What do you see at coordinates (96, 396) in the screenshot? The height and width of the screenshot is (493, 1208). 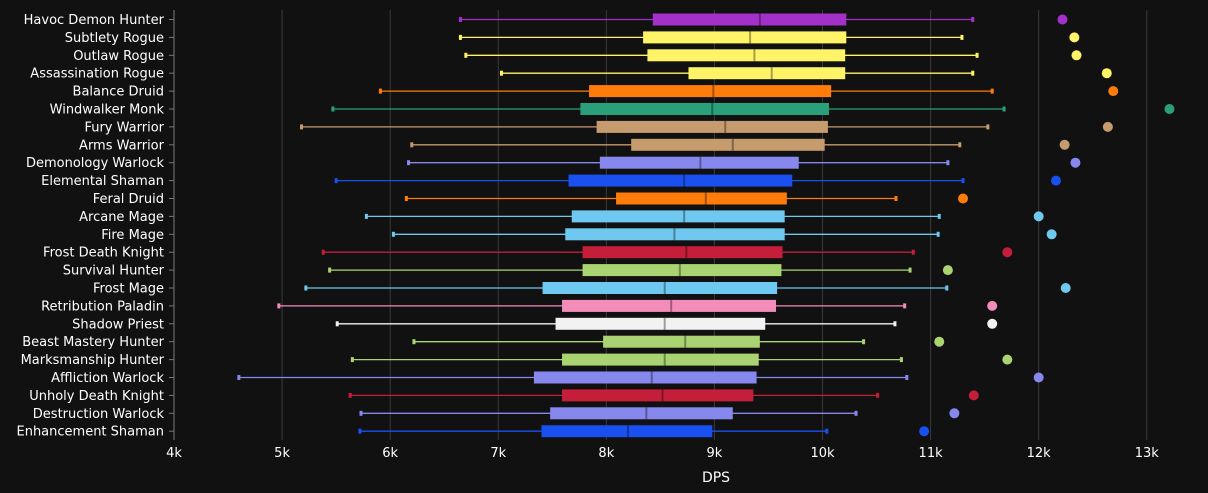 I see `y-category-label: Unholy Death Knight` at bounding box center [96, 396].